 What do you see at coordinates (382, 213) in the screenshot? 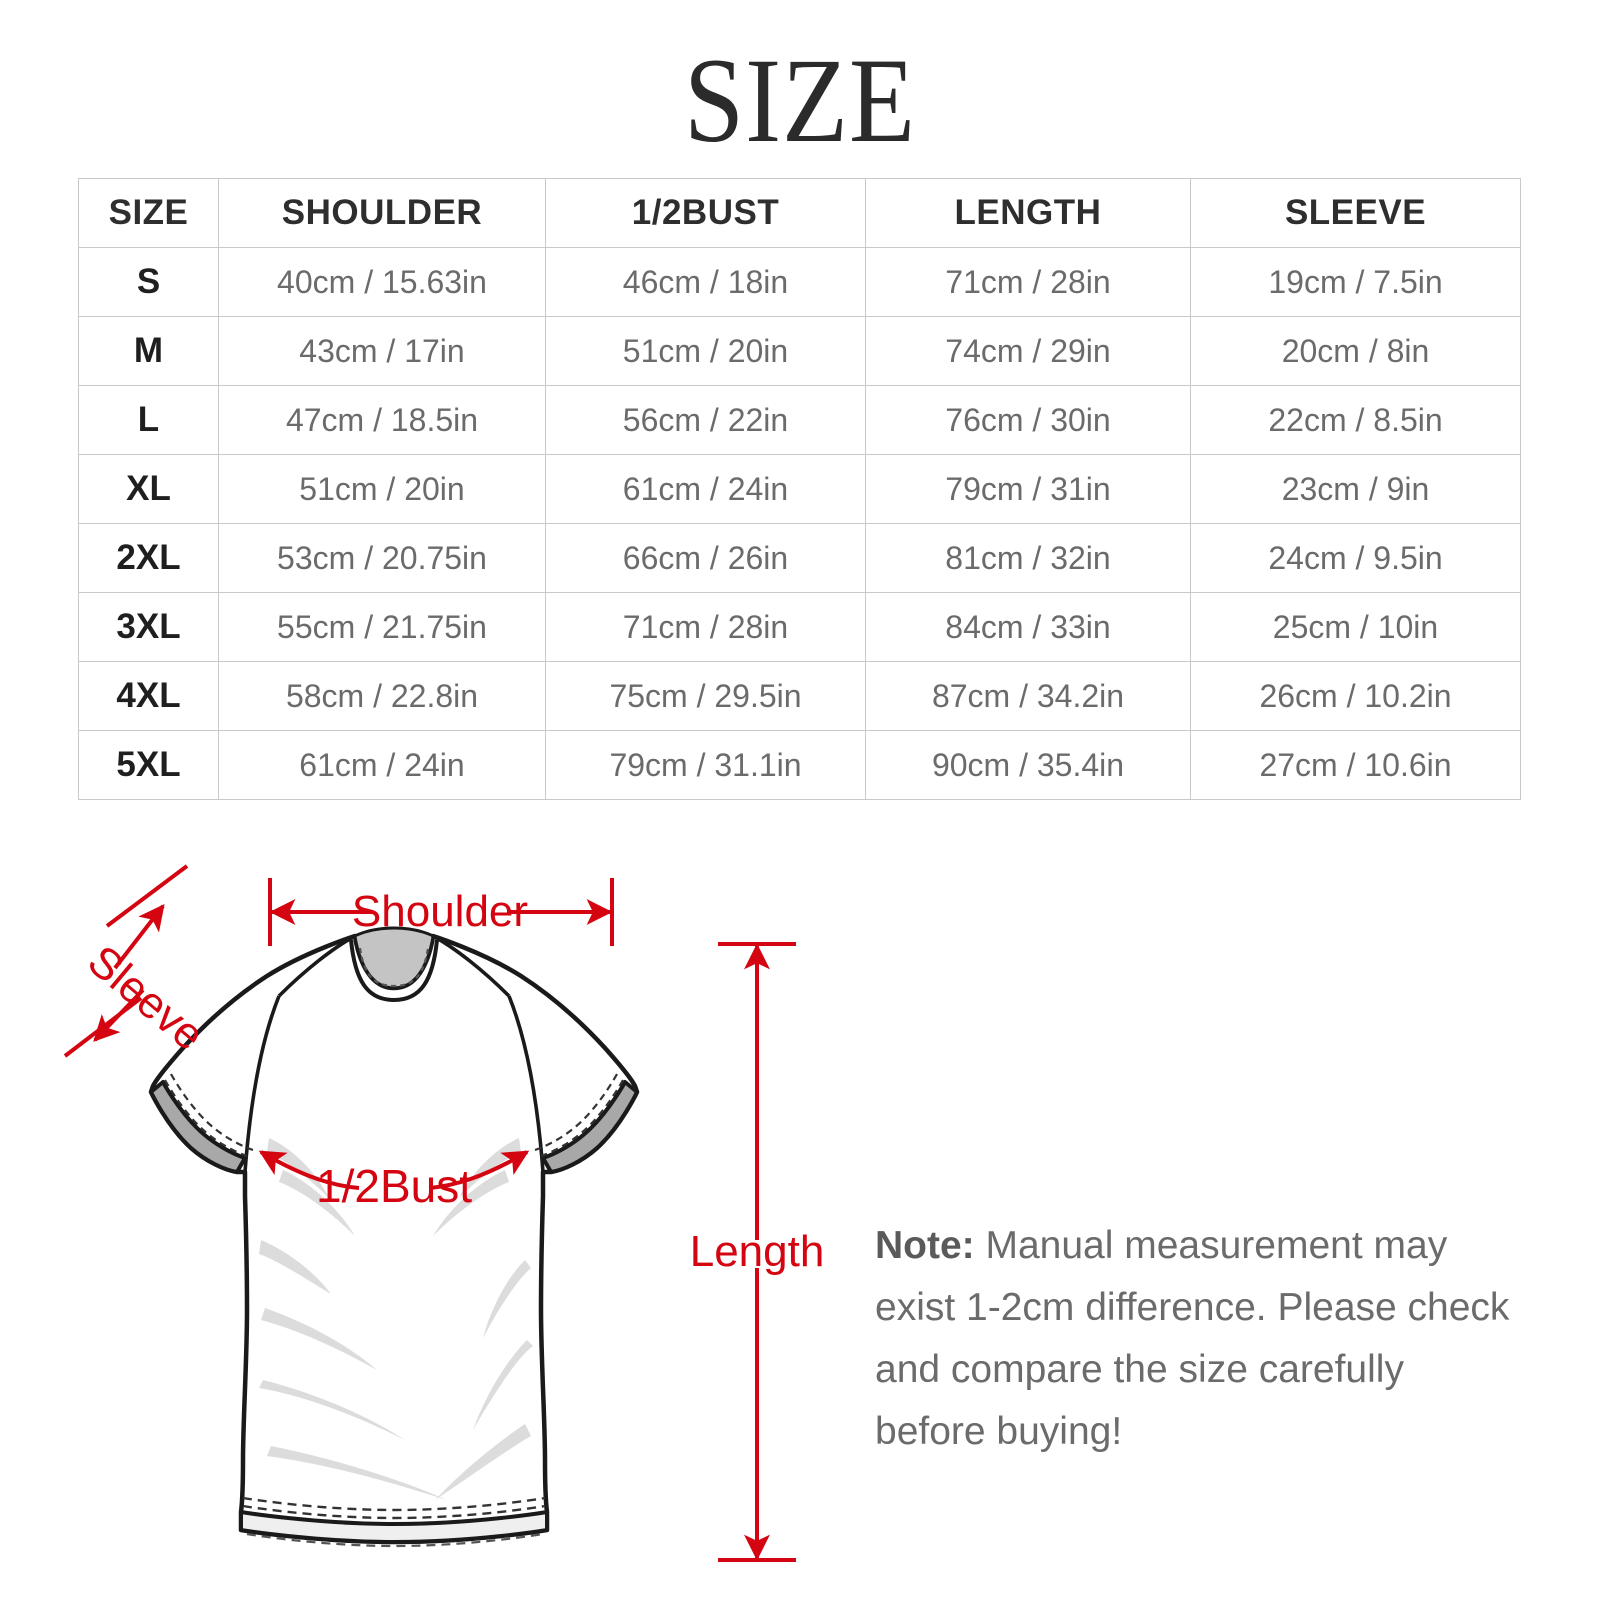
I see `column-header-shoulder: SHOULDER` at bounding box center [382, 213].